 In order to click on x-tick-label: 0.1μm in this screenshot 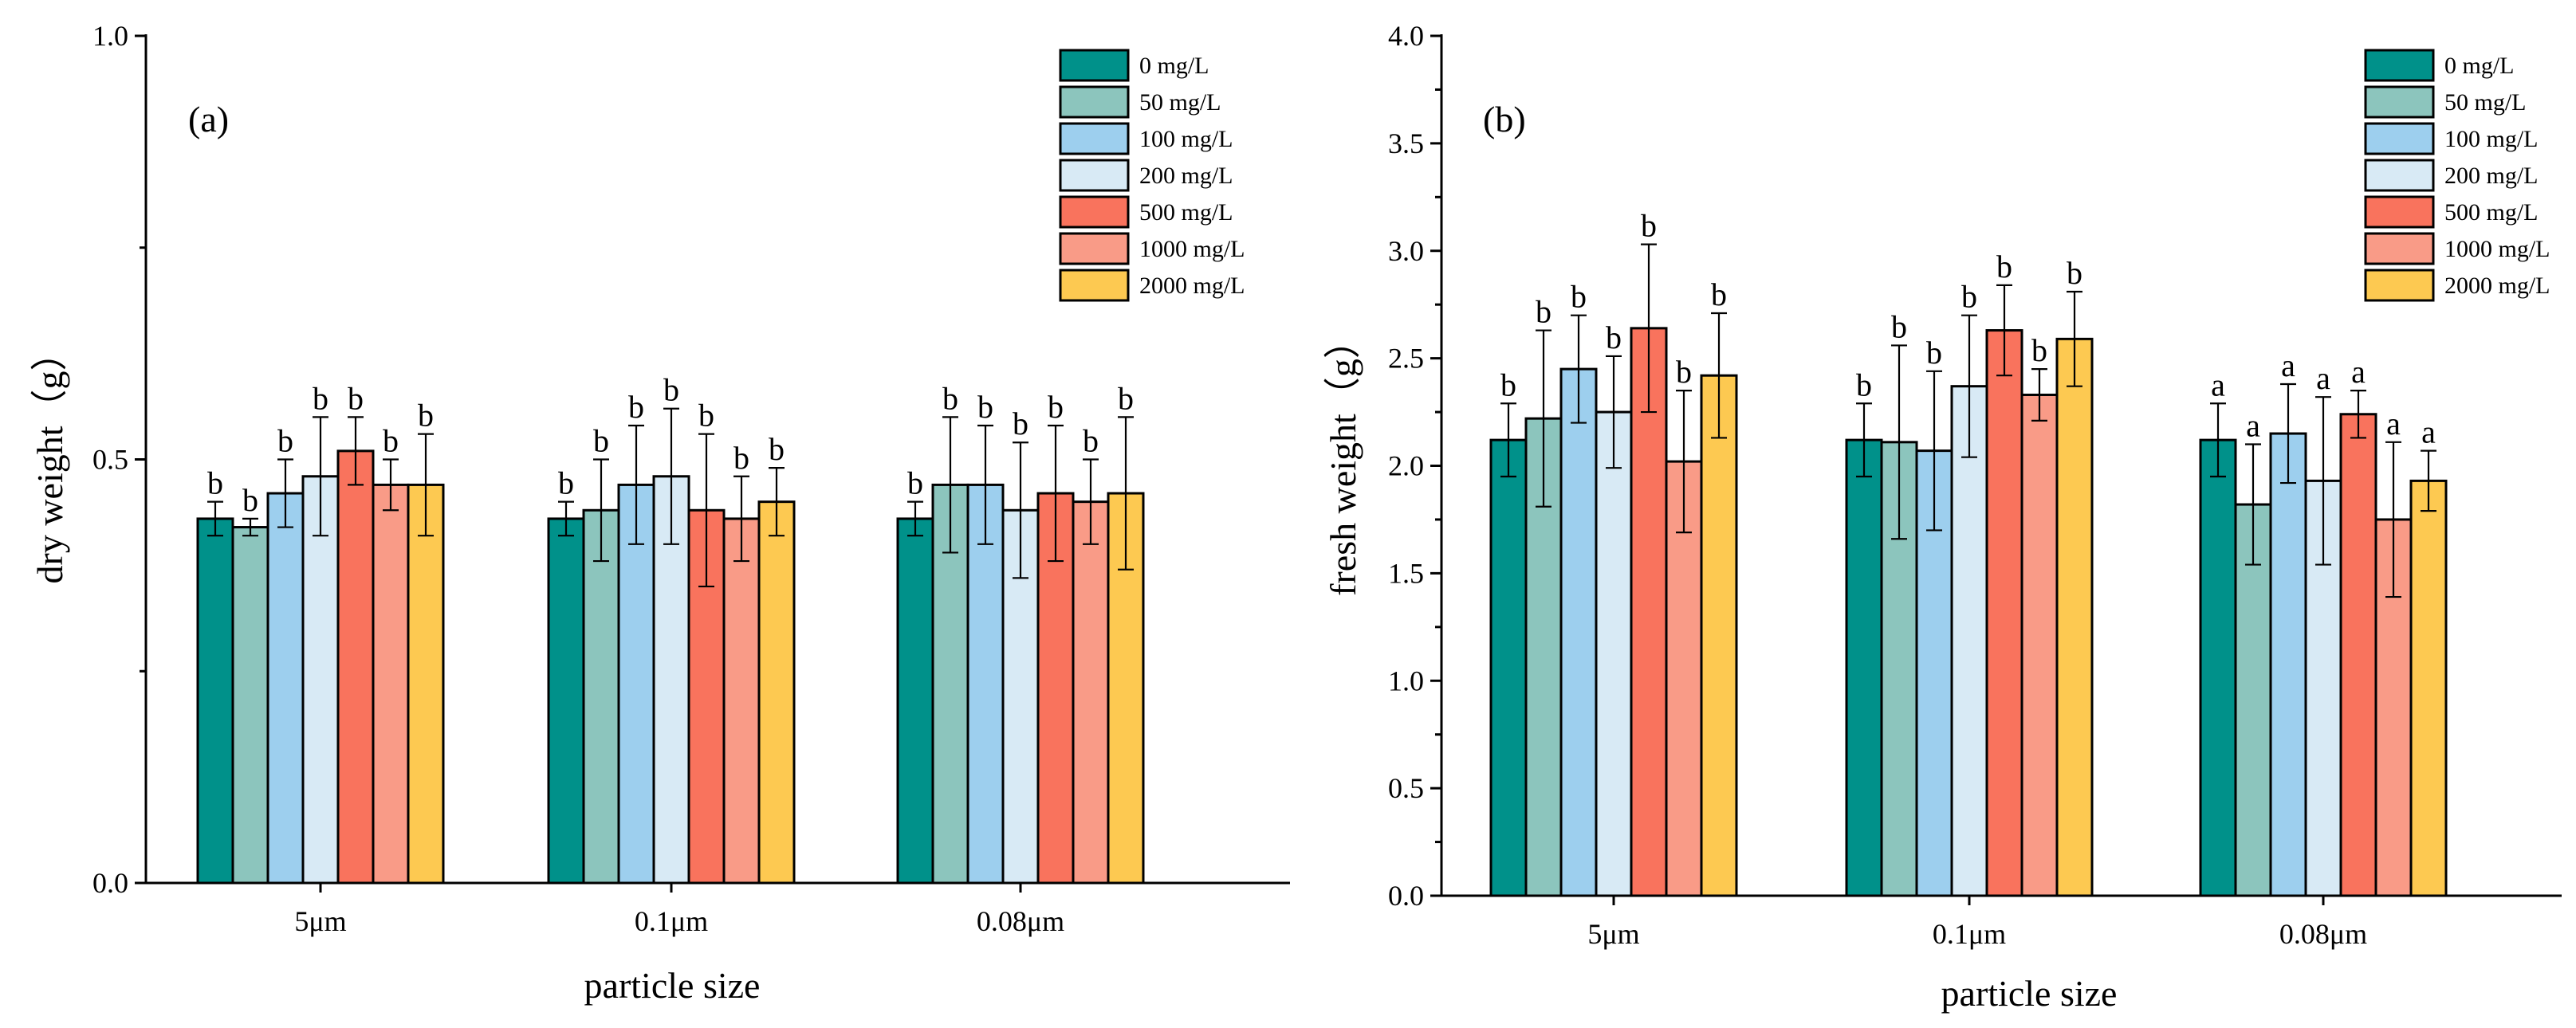, I will do `click(1970, 934)`.